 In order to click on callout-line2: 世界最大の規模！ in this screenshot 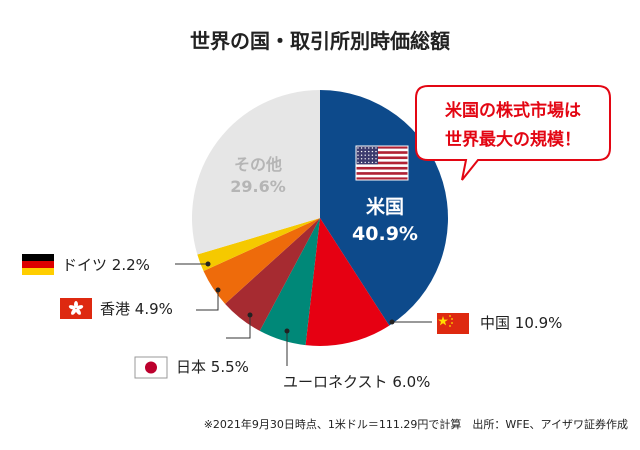, I will do `click(513, 139)`.